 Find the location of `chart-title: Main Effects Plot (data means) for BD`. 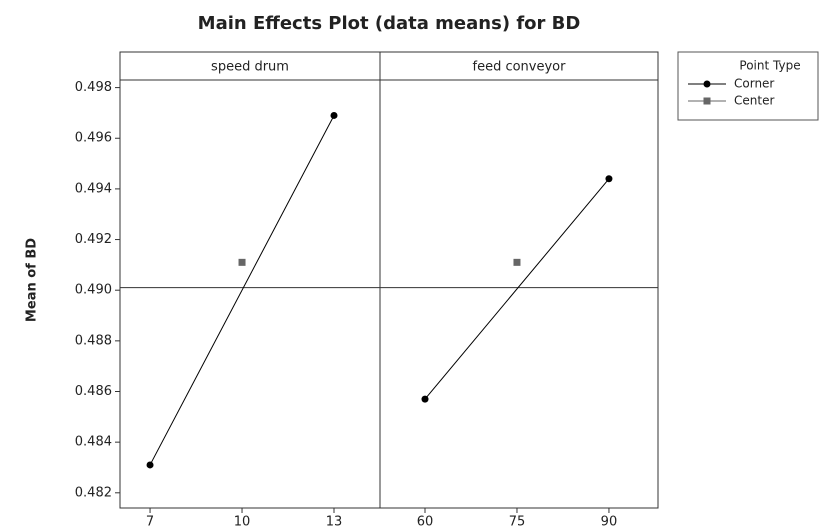

chart-title: Main Effects Plot (data means) for BD is located at coordinates (389, 23).